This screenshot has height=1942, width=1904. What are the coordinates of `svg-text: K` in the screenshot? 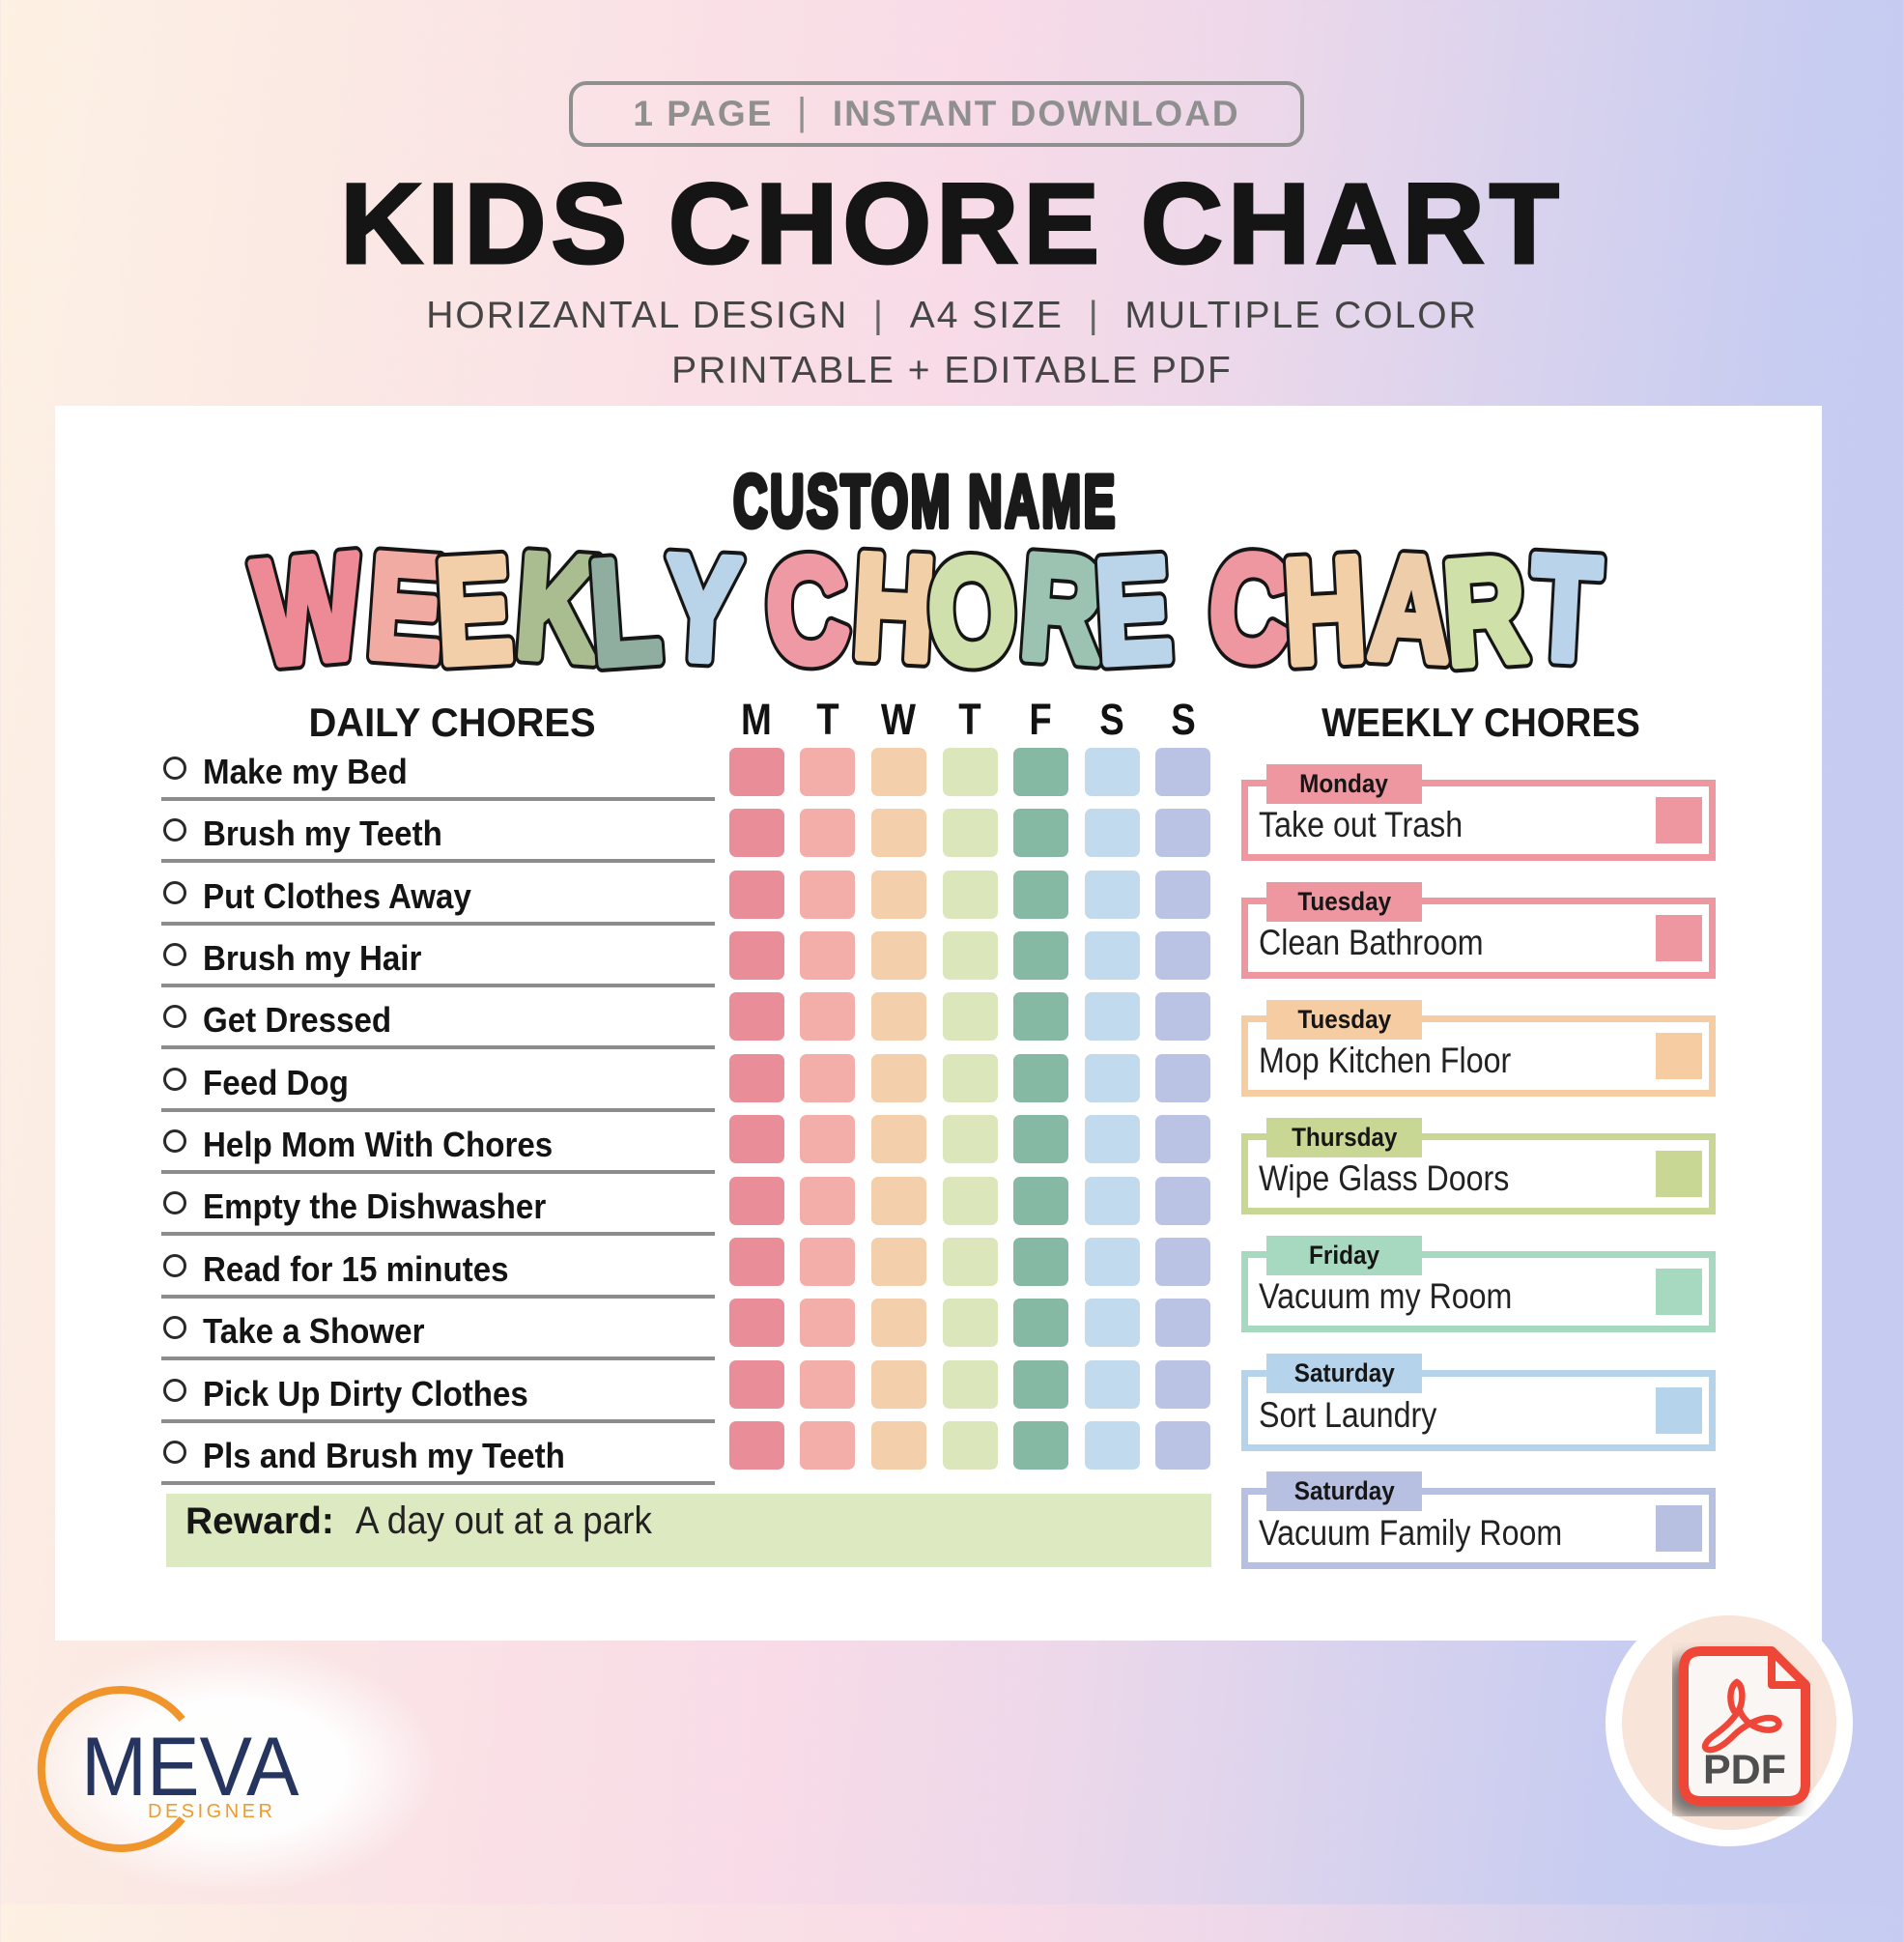 It's located at (558, 607).